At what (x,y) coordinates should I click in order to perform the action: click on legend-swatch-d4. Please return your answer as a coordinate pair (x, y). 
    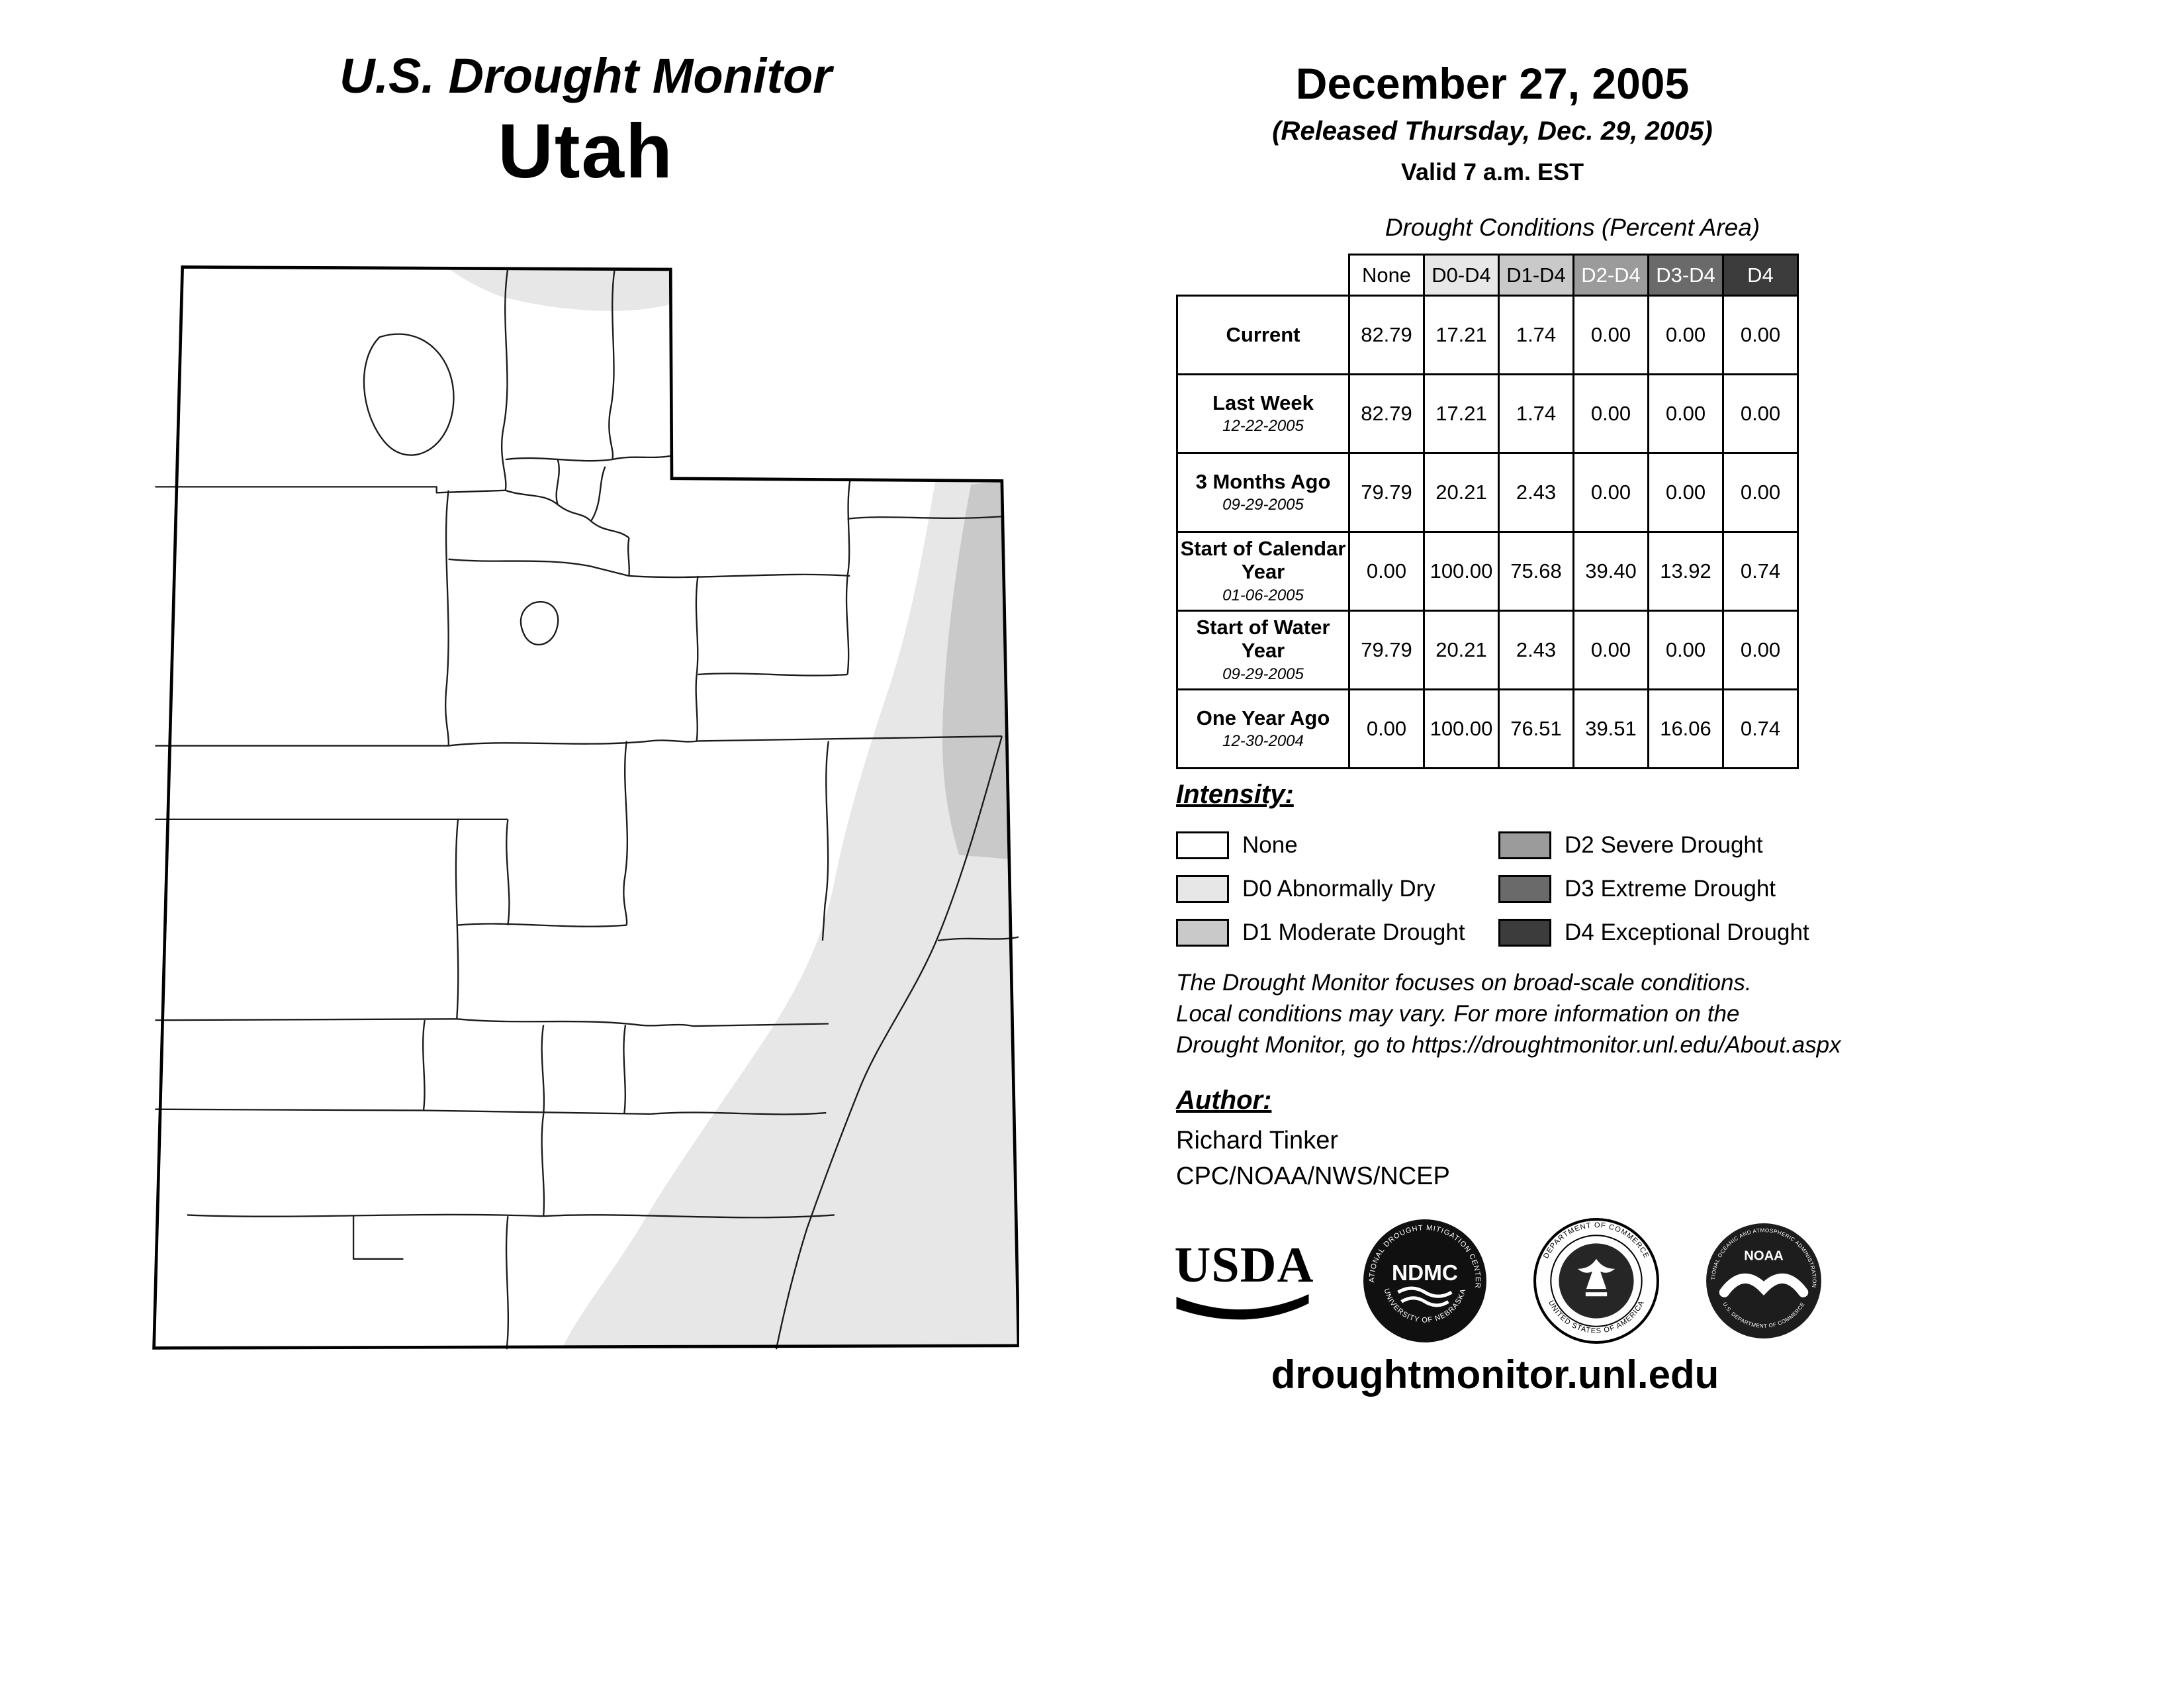
    Looking at the image, I should click on (1524, 933).